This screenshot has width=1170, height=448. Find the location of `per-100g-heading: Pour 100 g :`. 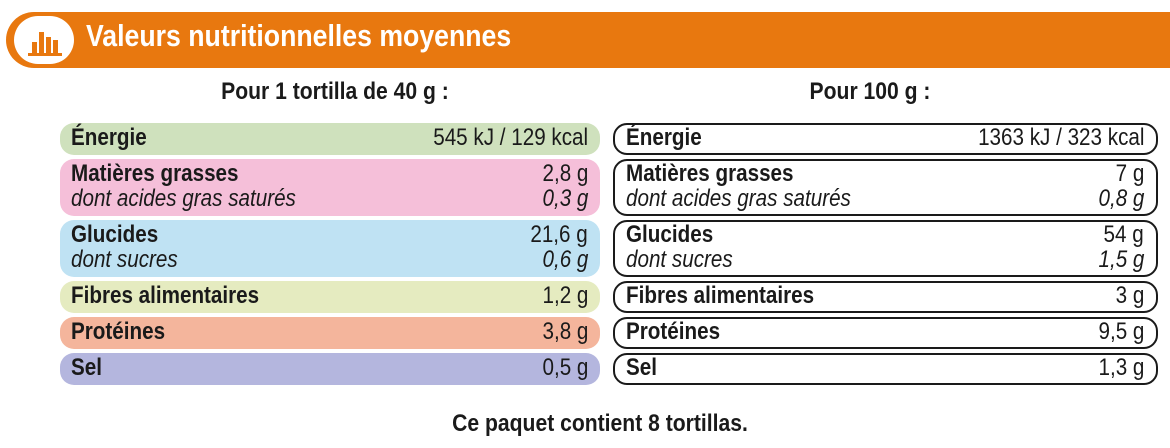

per-100g-heading: Pour 100 g : is located at coordinates (870, 91).